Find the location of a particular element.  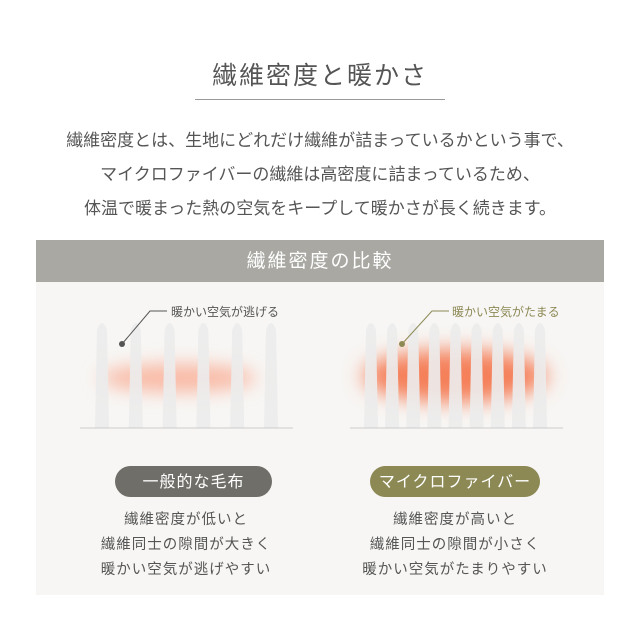

comparison-header: 繊維密度の比較 is located at coordinates (320, 261).